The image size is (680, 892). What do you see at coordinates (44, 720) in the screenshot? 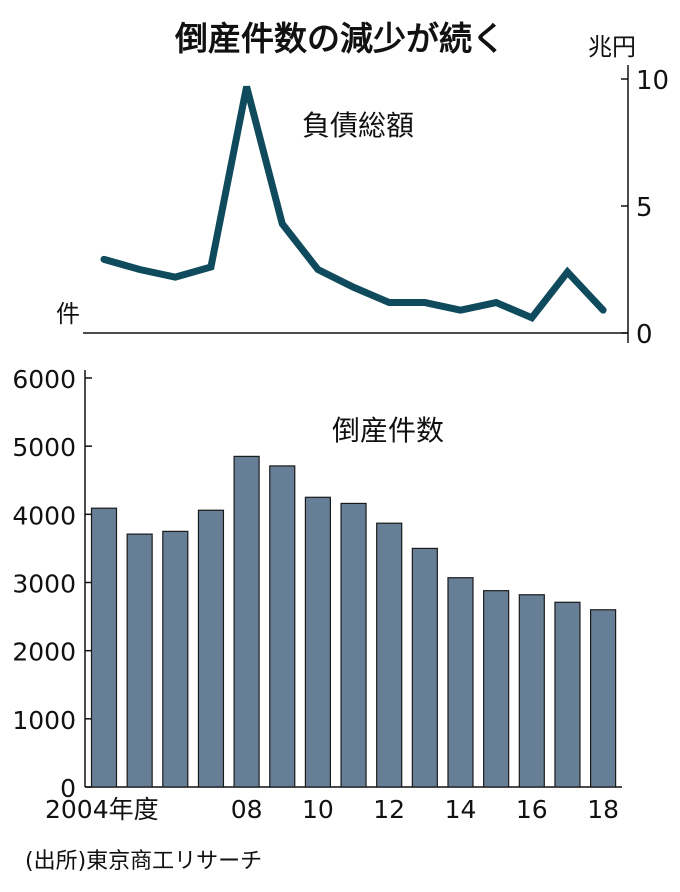
I see `bottom-y-tick-label: 1000` at bounding box center [44, 720].